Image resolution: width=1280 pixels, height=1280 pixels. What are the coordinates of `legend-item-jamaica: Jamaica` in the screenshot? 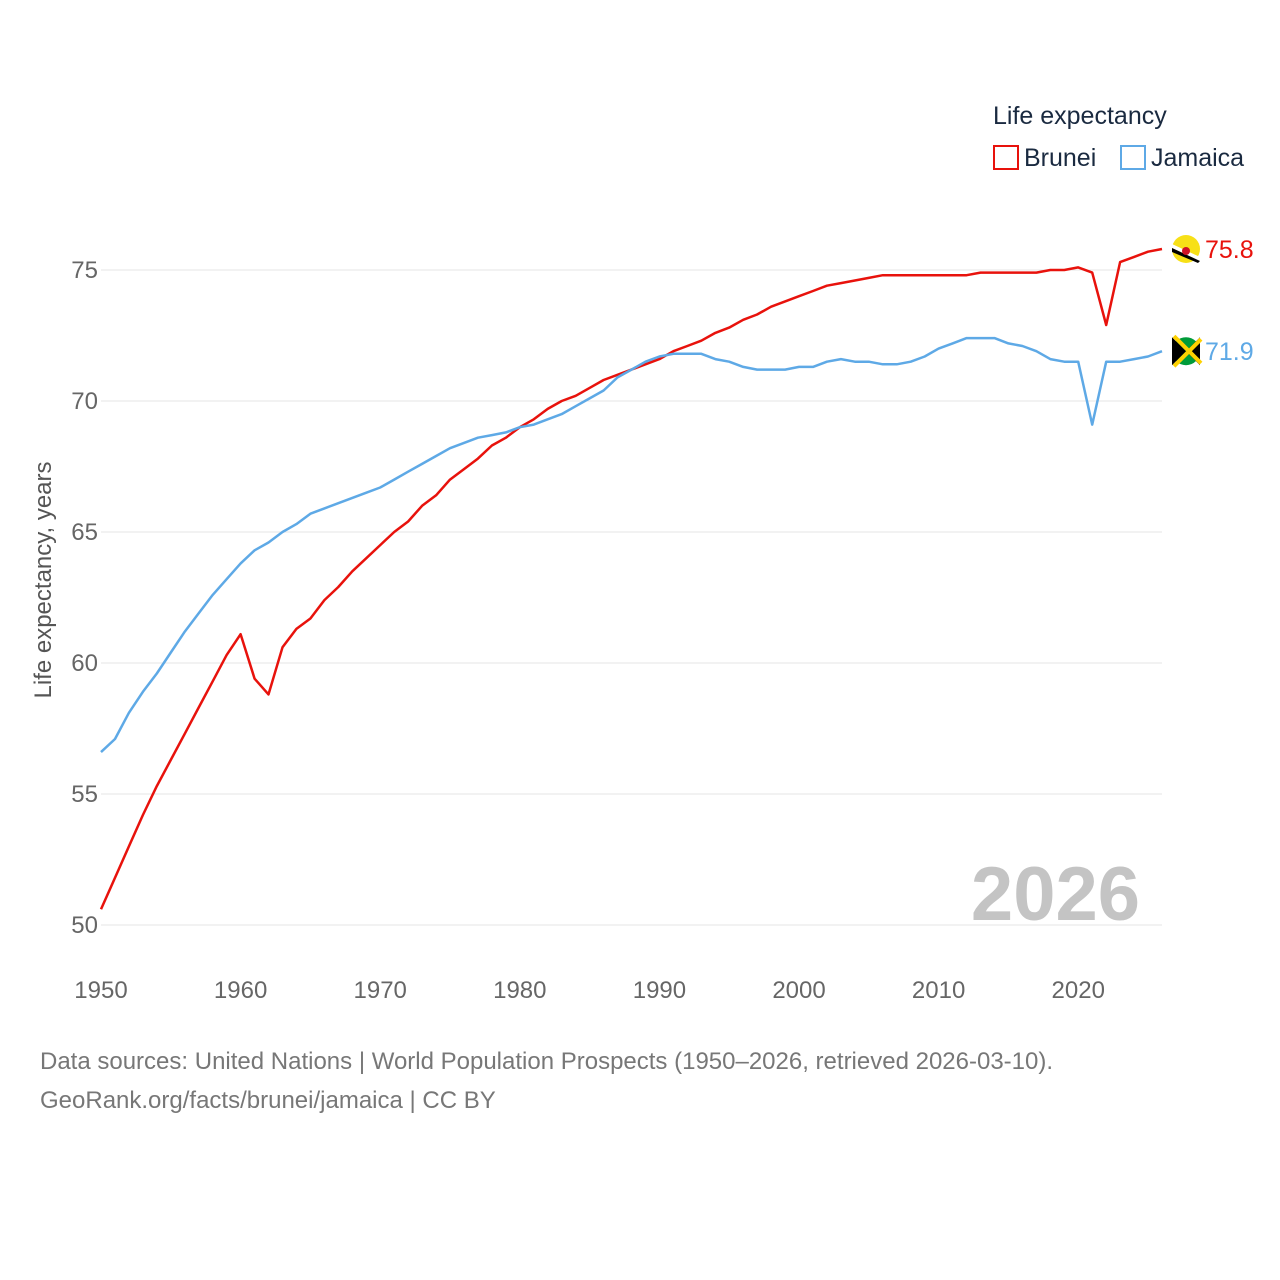 It's located at (1182, 158).